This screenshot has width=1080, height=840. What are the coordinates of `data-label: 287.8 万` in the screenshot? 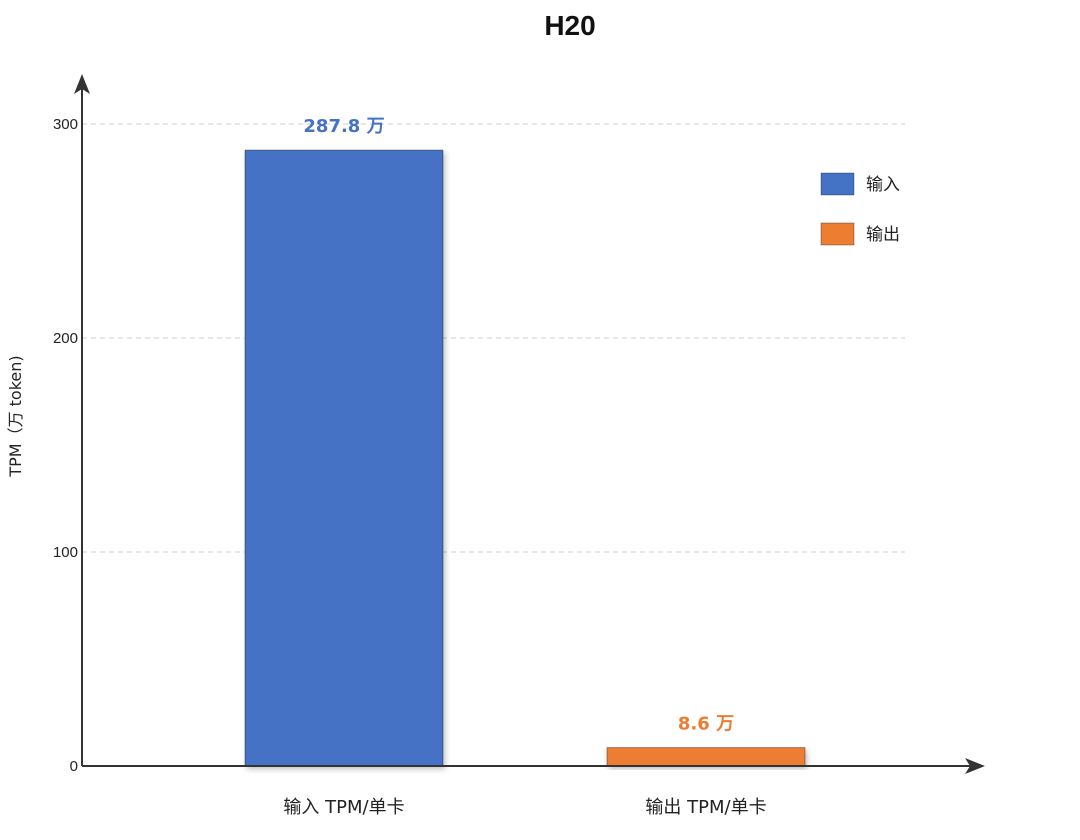 It's located at (343, 126).